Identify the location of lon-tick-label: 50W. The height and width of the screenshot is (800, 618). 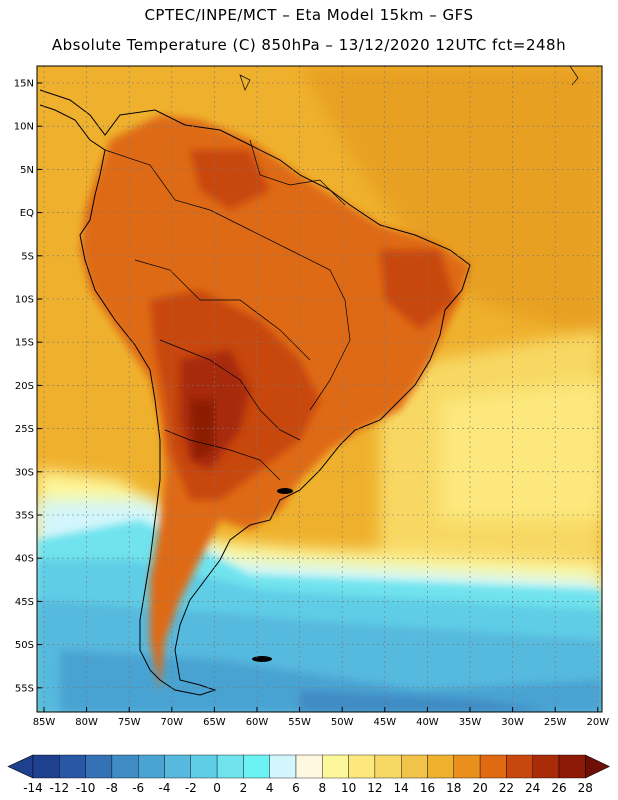
(342, 722).